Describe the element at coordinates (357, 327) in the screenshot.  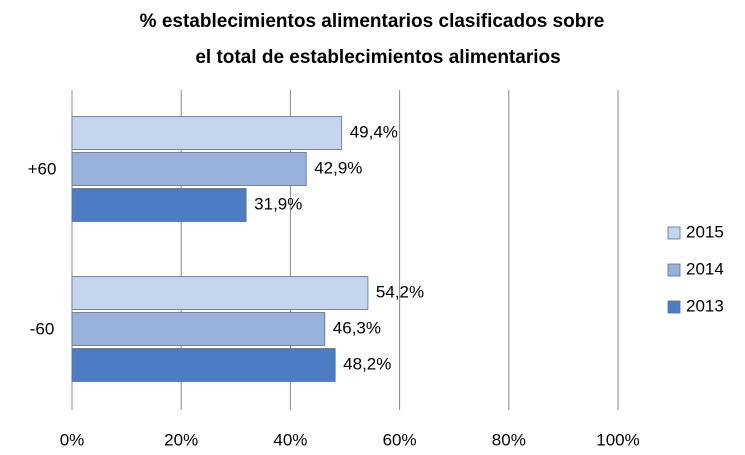
I see `data-label: 46,3%` at that location.